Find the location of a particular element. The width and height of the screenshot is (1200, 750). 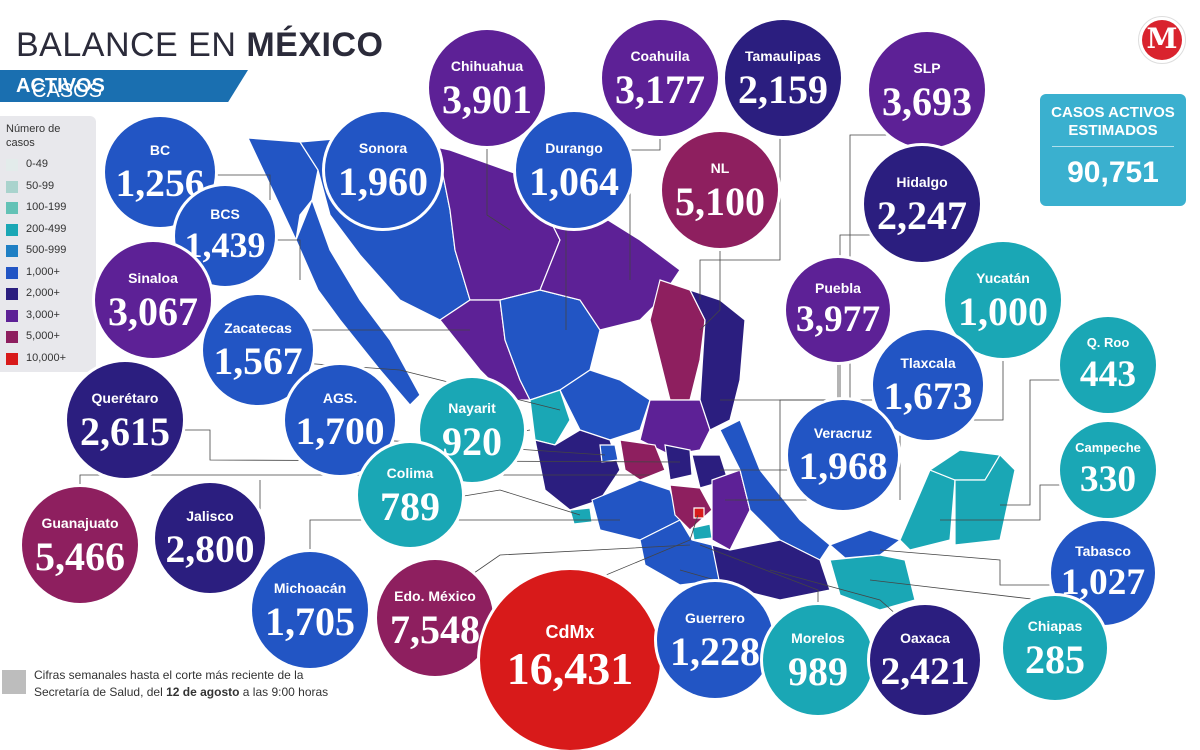

state-bubble: Veracruz 1,968 is located at coordinates (843, 455).